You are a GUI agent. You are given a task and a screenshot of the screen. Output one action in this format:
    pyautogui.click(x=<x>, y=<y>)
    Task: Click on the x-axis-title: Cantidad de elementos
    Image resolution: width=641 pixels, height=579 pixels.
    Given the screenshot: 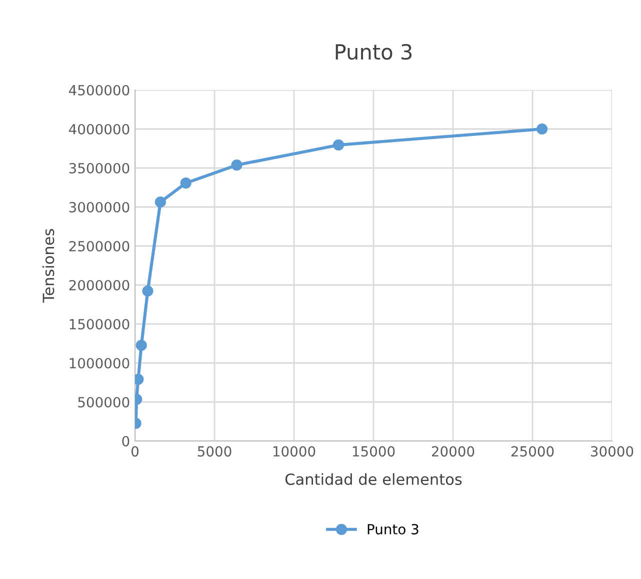 What is the action you would take?
    pyautogui.click(x=373, y=479)
    